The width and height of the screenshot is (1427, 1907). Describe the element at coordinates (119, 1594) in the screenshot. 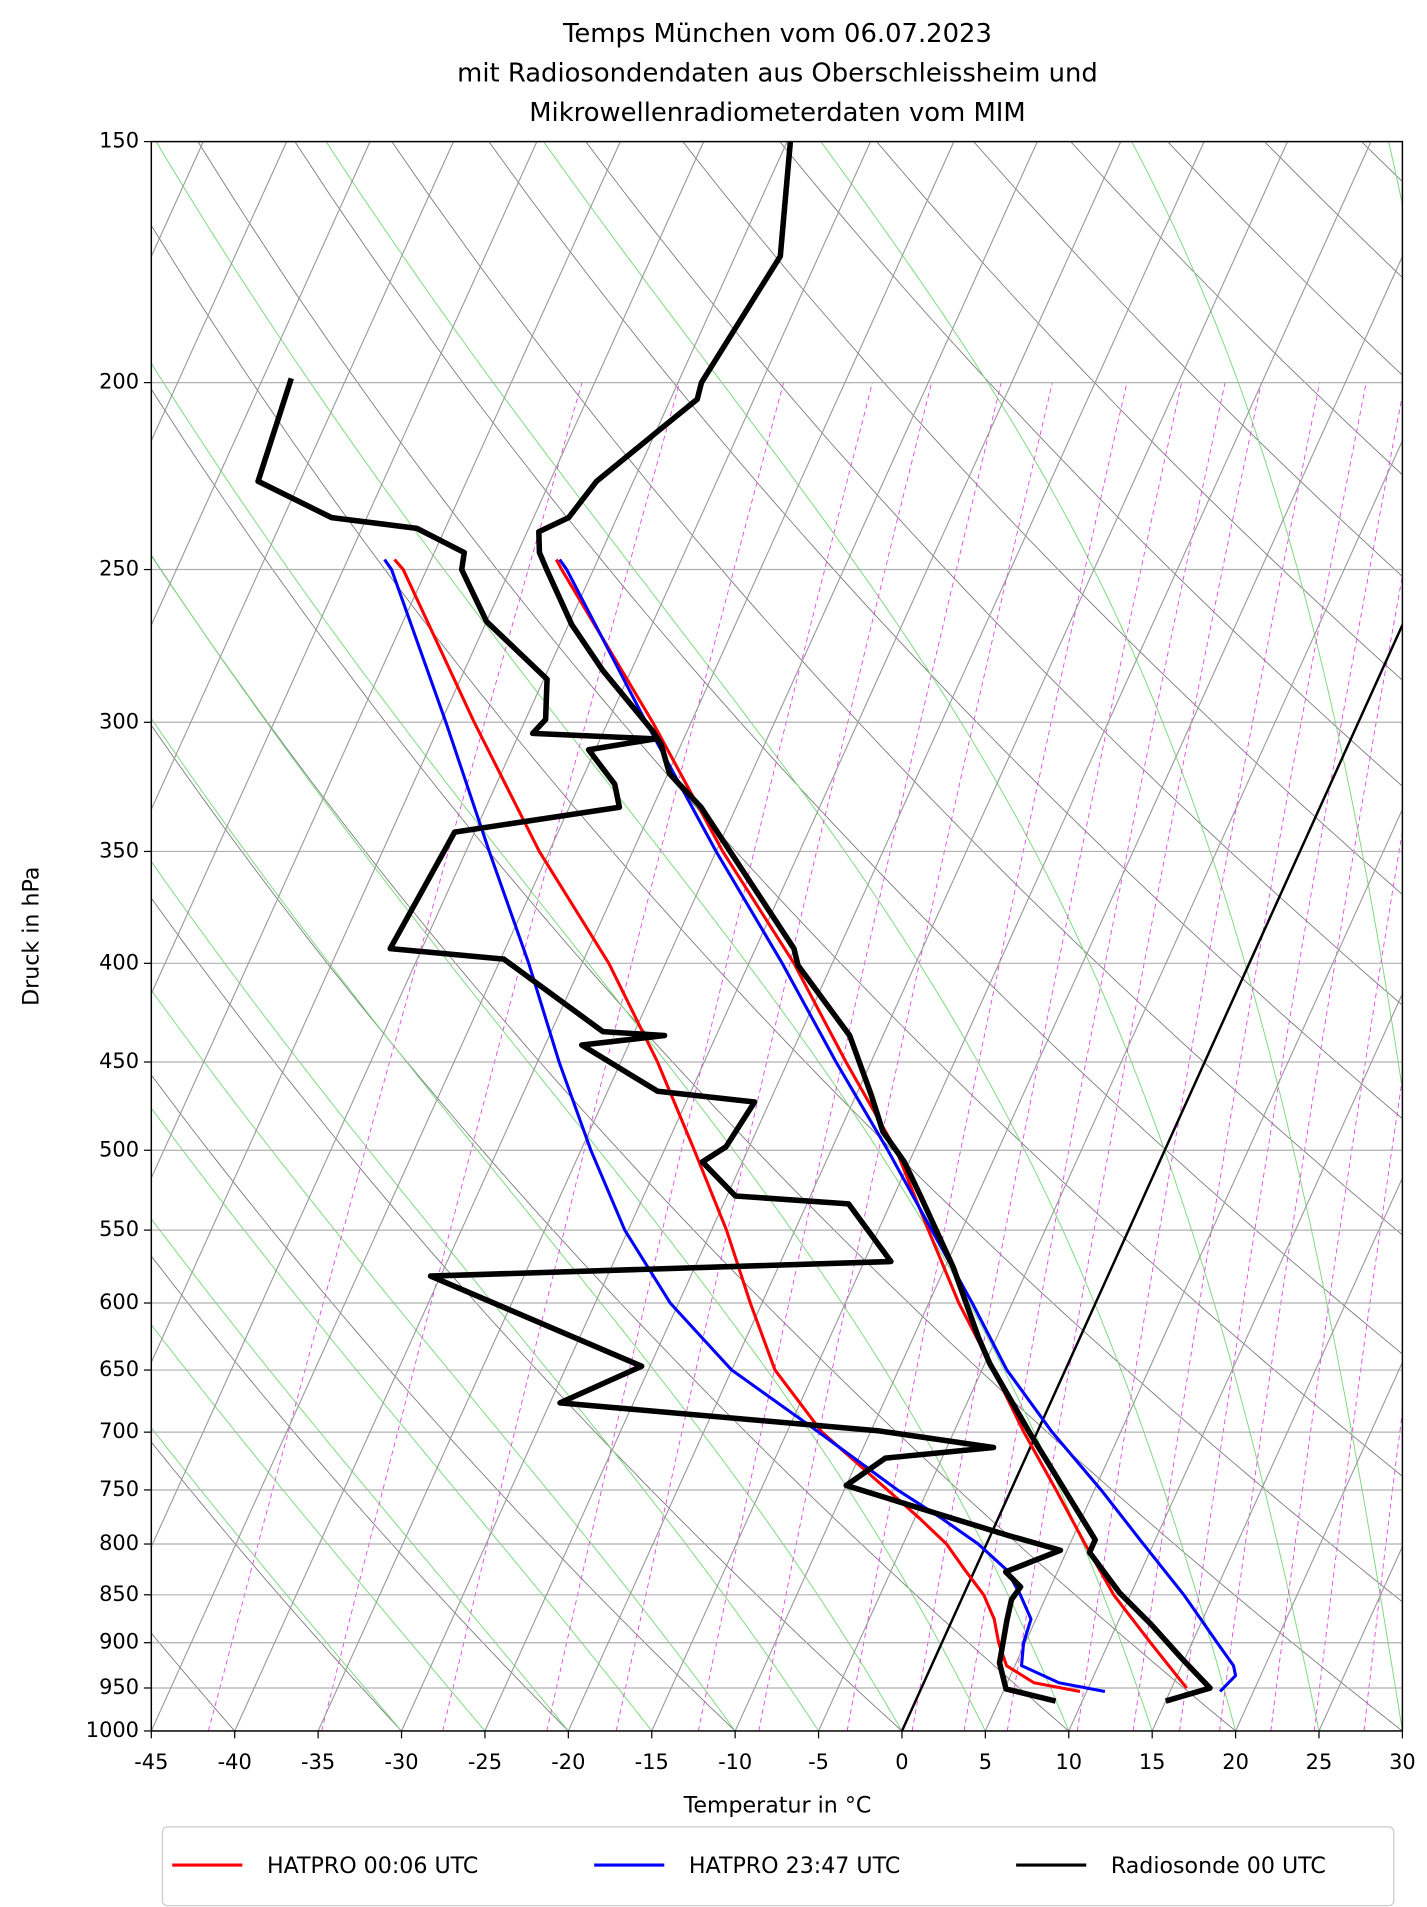

I see `y-tick-label: 850` at that location.